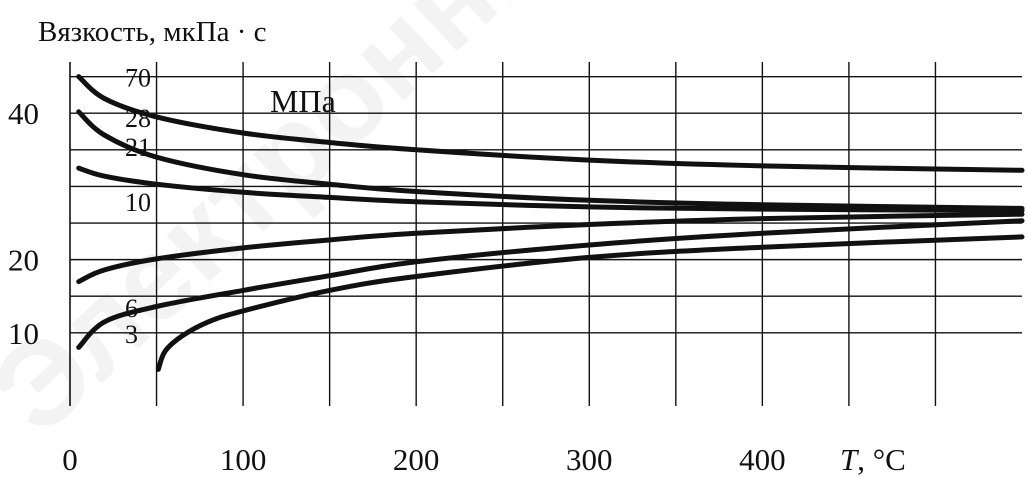 Image resolution: width=1027 pixels, height=477 pixels. What do you see at coordinates (589, 459) in the screenshot?
I see `x-tick-label: 300` at bounding box center [589, 459].